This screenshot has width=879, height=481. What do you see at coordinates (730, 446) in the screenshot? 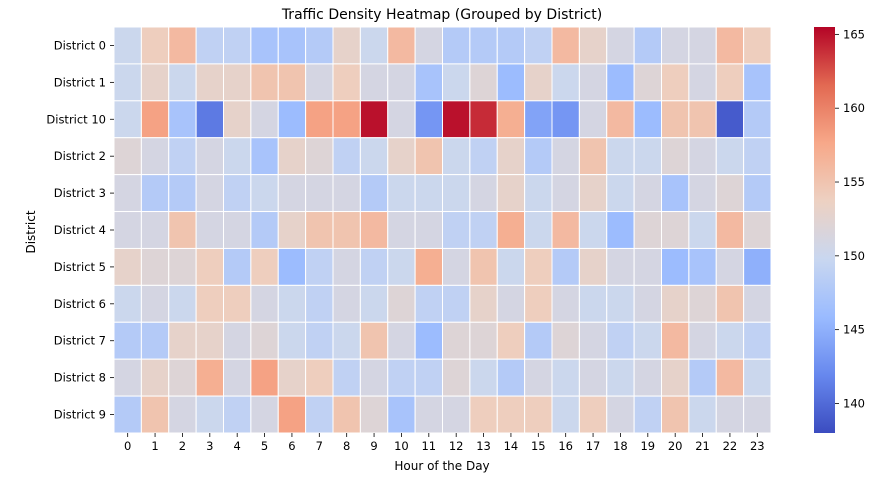
I see `x-tick-label: 22` at bounding box center [730, 446].